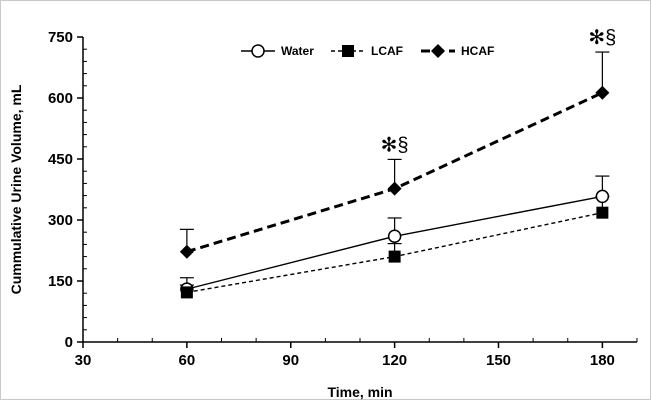 The height and width of the screenshot is (401, 651). Describe the element at coordinates (394, 360) in the screenshot. I see `x-tick-label: 120` at that location.